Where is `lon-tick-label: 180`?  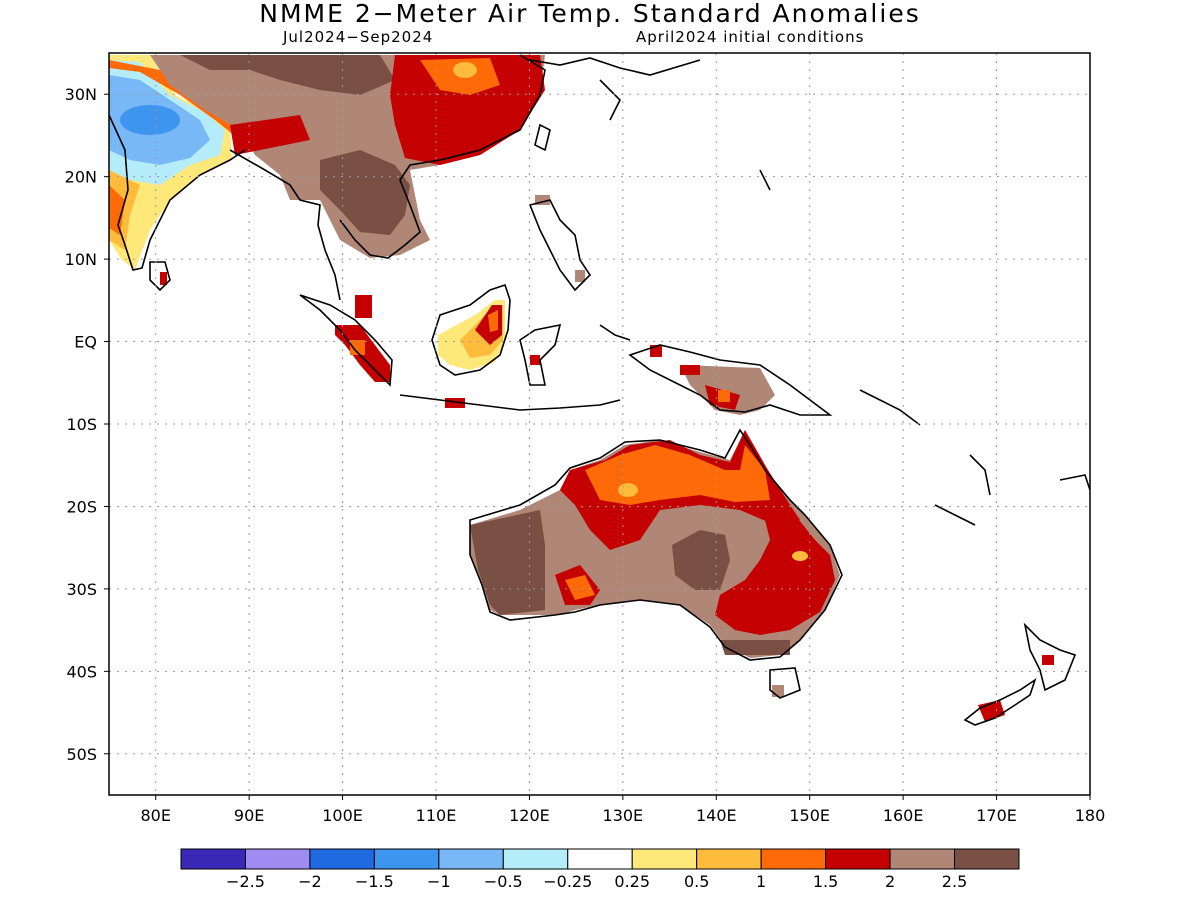 lon-tick-label: 180 is located at coordinates (1090, 815).